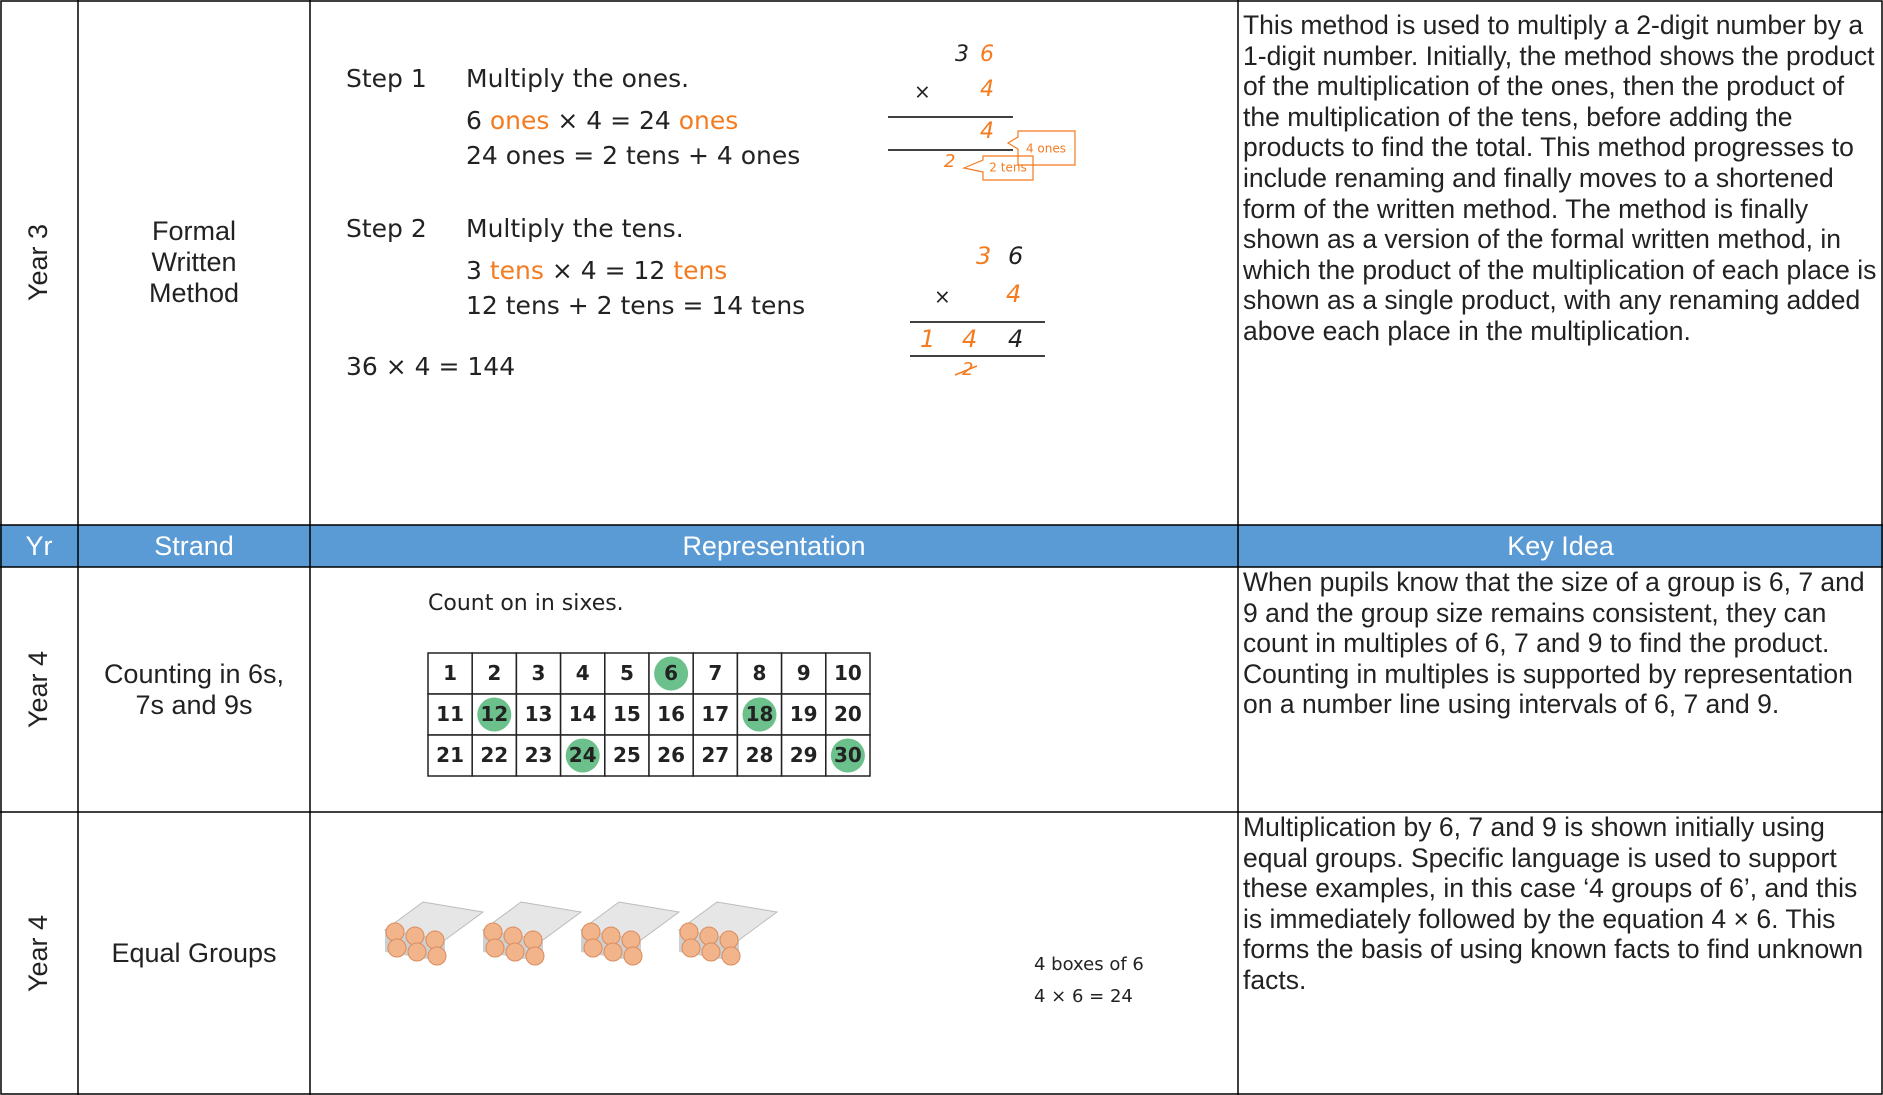 The height and width of the screenshot is (1095, 1883). What do you see at coordinates (715, 673) in the screenshot?
I see `text: 7` at bounding box center [715, 673].